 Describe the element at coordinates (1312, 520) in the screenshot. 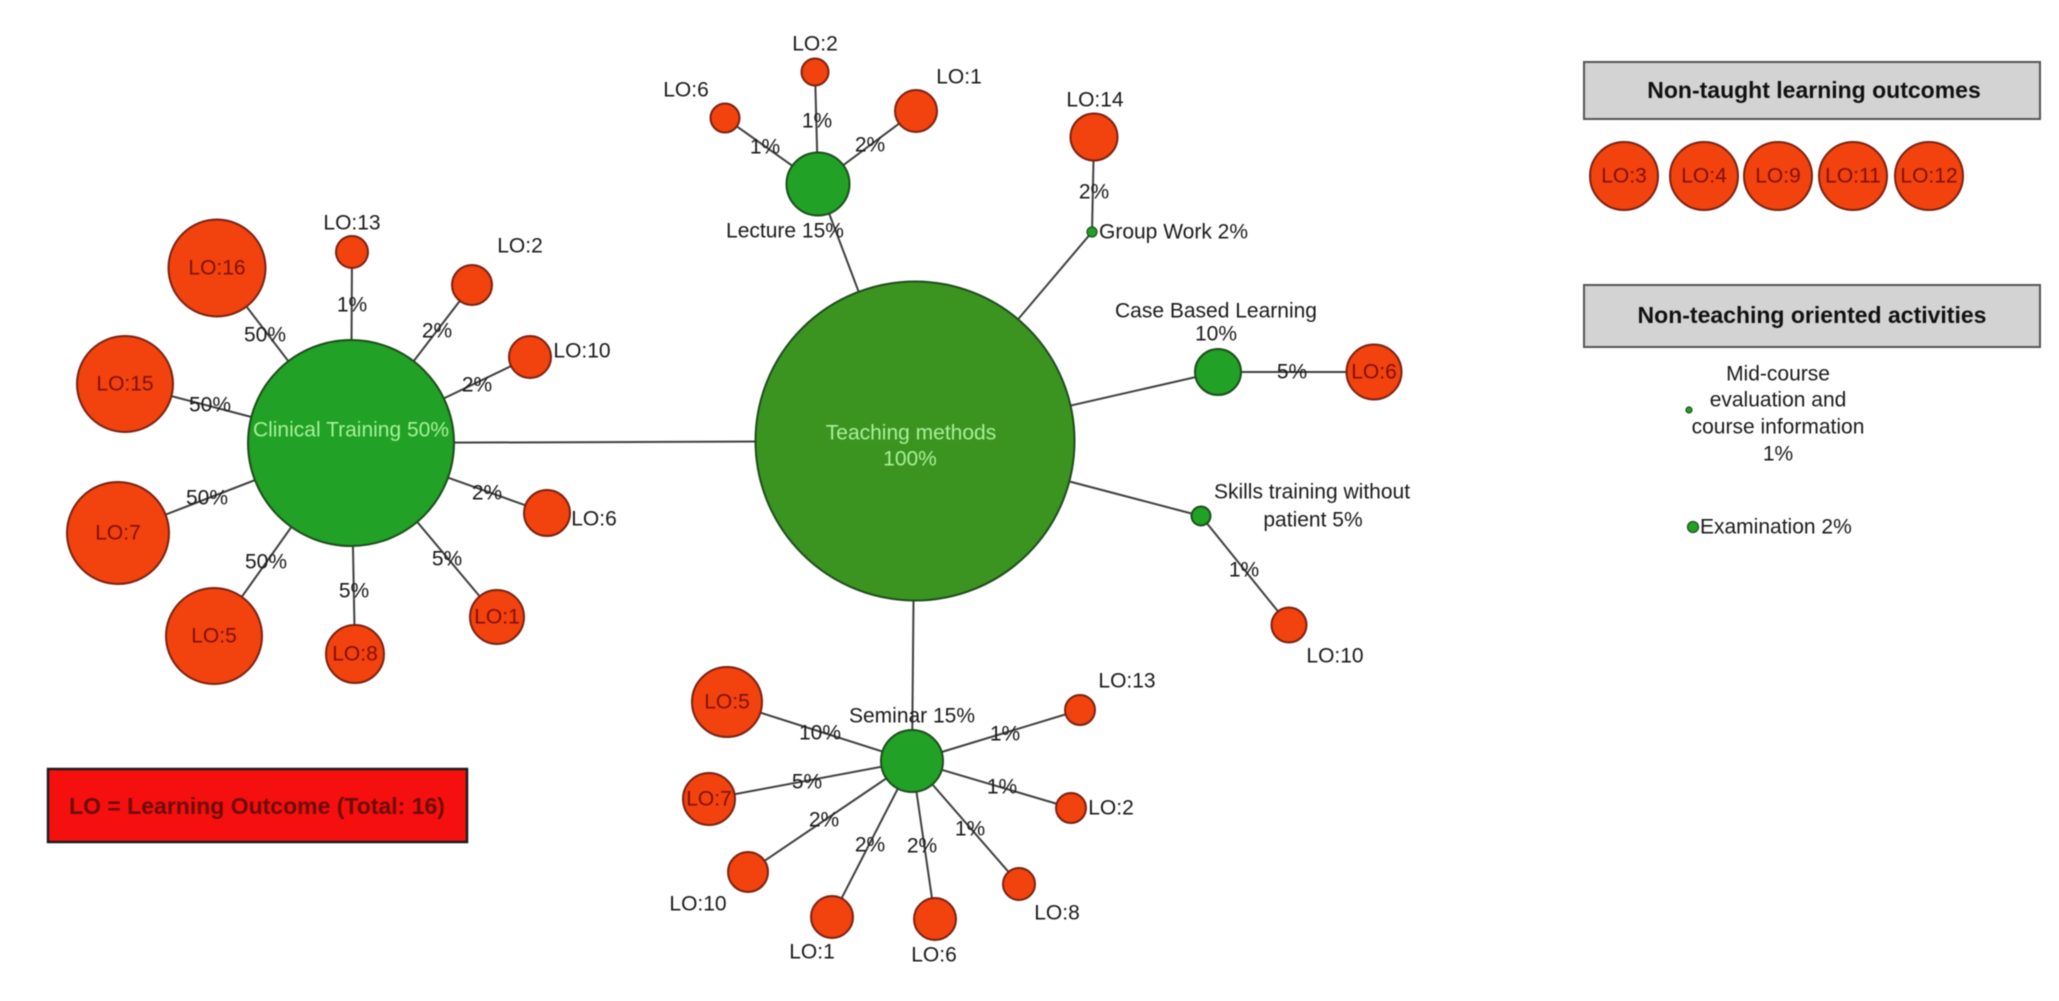

I see `svg-text: patient 5%` at that location.